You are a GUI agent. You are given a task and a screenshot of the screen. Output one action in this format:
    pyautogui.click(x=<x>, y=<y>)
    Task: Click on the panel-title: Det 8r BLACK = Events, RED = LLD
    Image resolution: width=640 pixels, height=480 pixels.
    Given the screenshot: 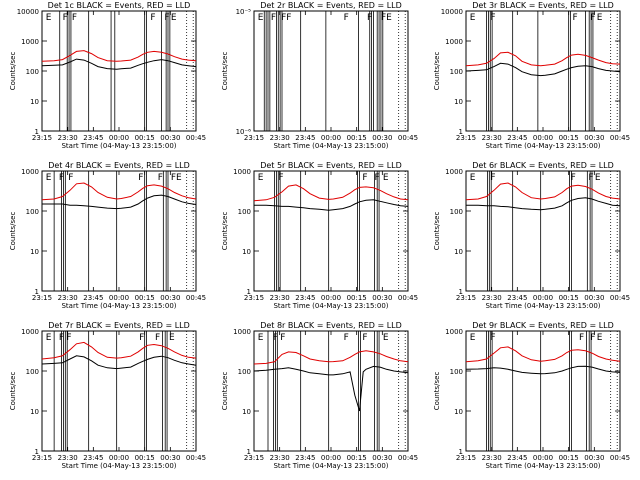 What is the action you would take?
    pyautogui.click(x=331, y=325)
    